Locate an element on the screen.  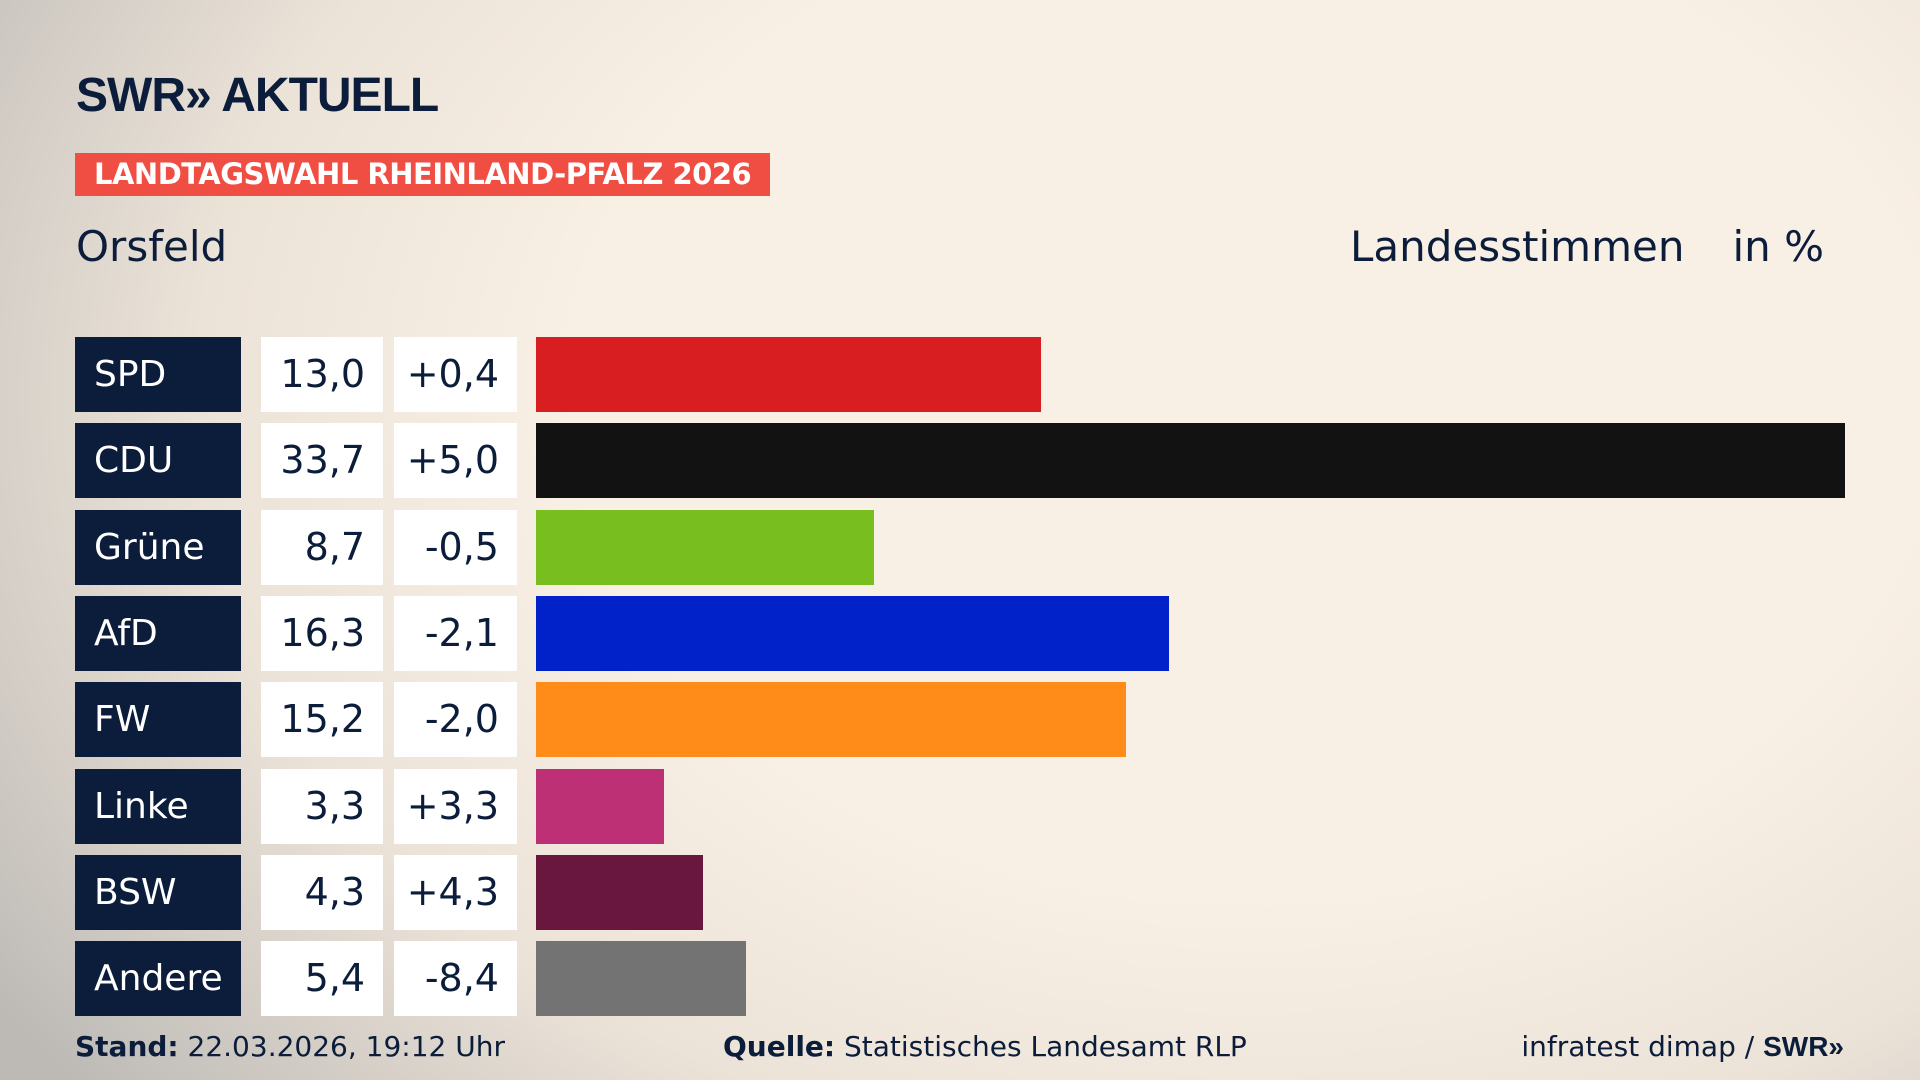
credit: infratest dimap / SWR» is located at coordinates (1682, 1046).